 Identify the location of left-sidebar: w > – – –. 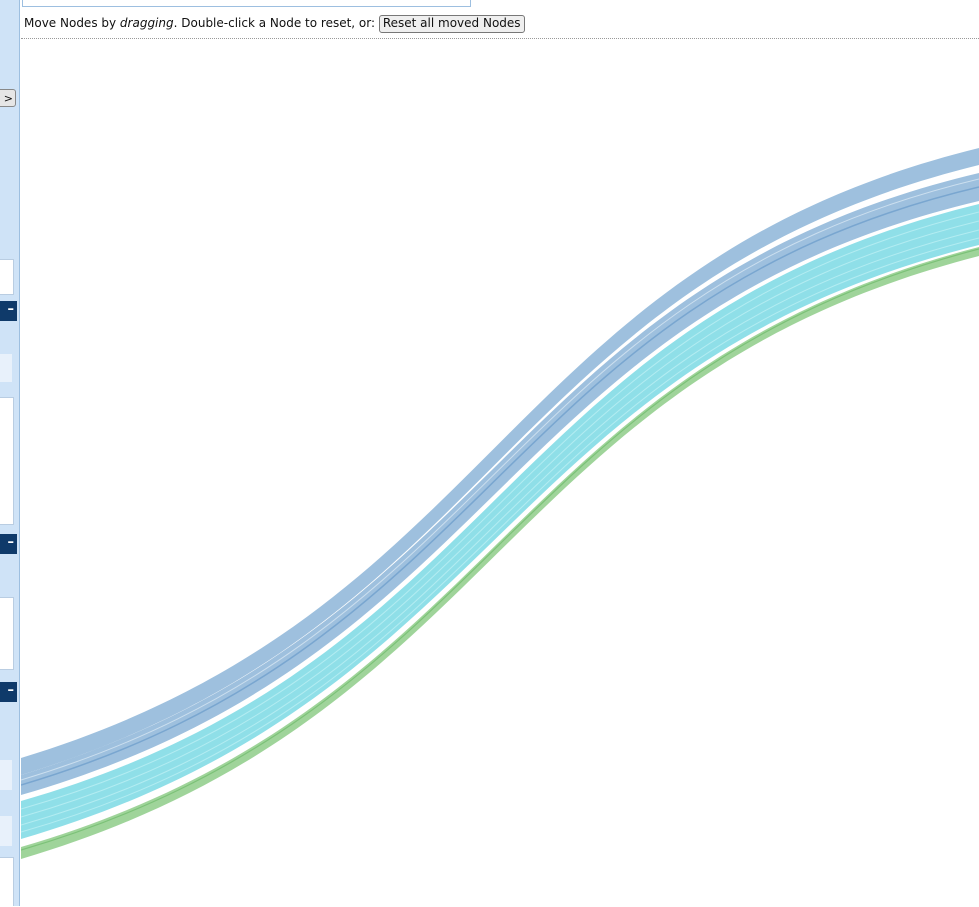
(10, 453).